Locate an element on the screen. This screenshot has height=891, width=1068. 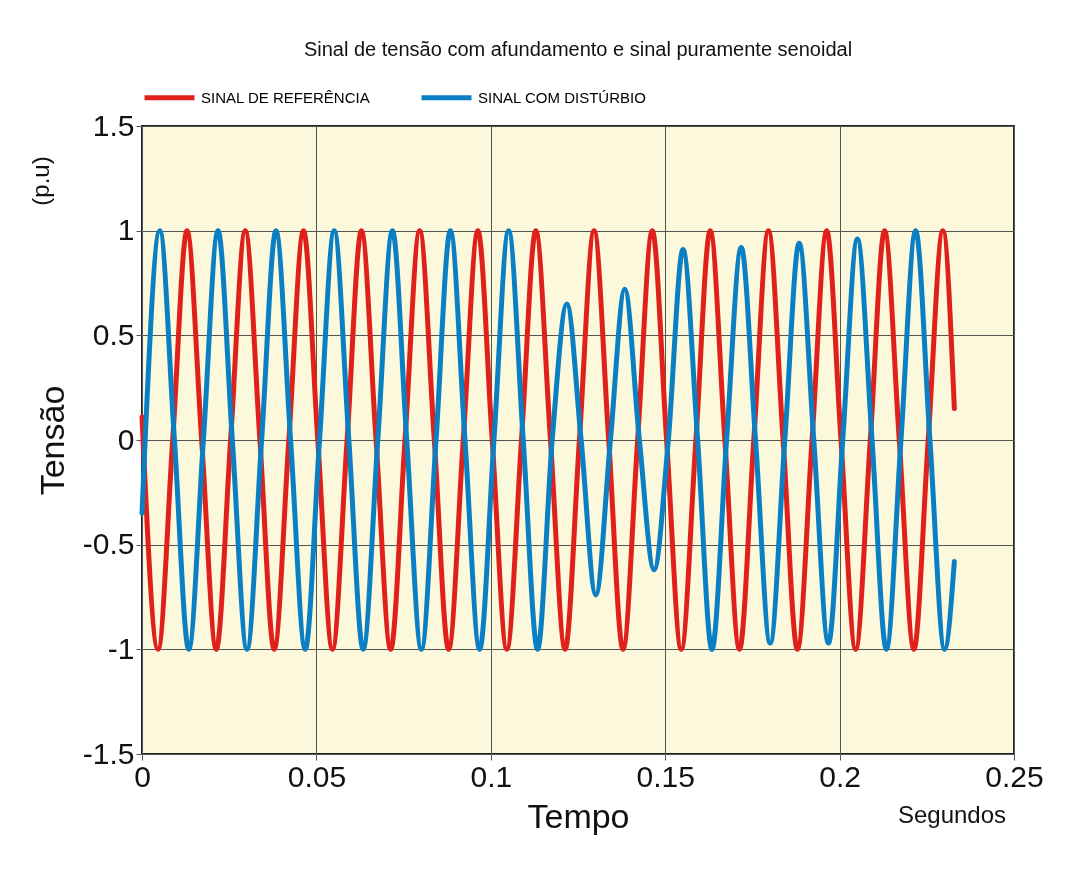
x-tick-label: 0.1 is located at coordinates (491, 776).